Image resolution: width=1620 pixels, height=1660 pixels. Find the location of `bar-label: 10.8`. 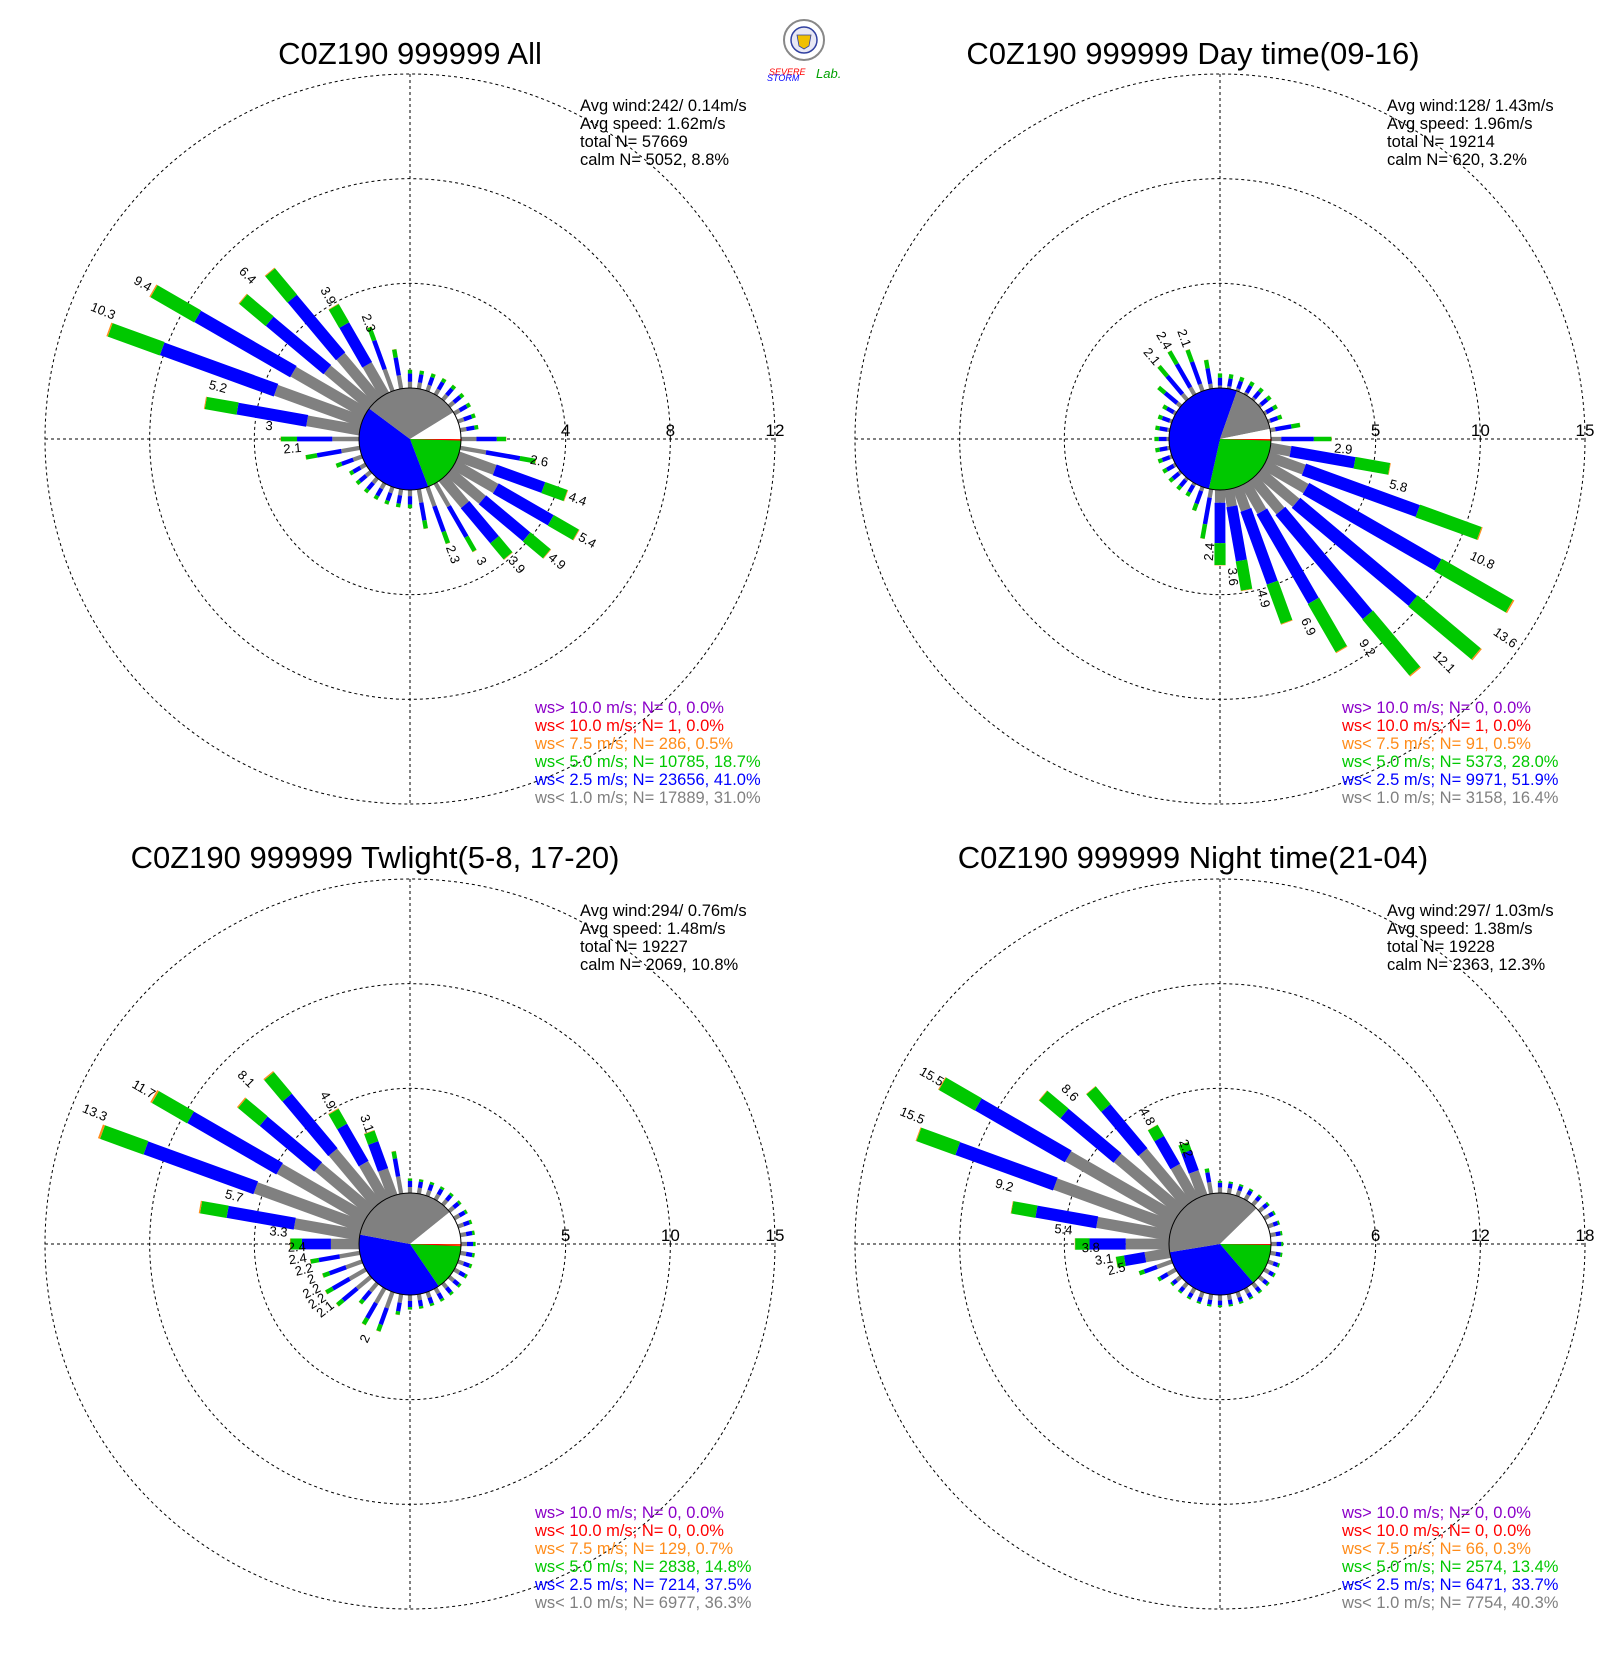

bar-label: 10.8 is located at coordinates (1482, 560).